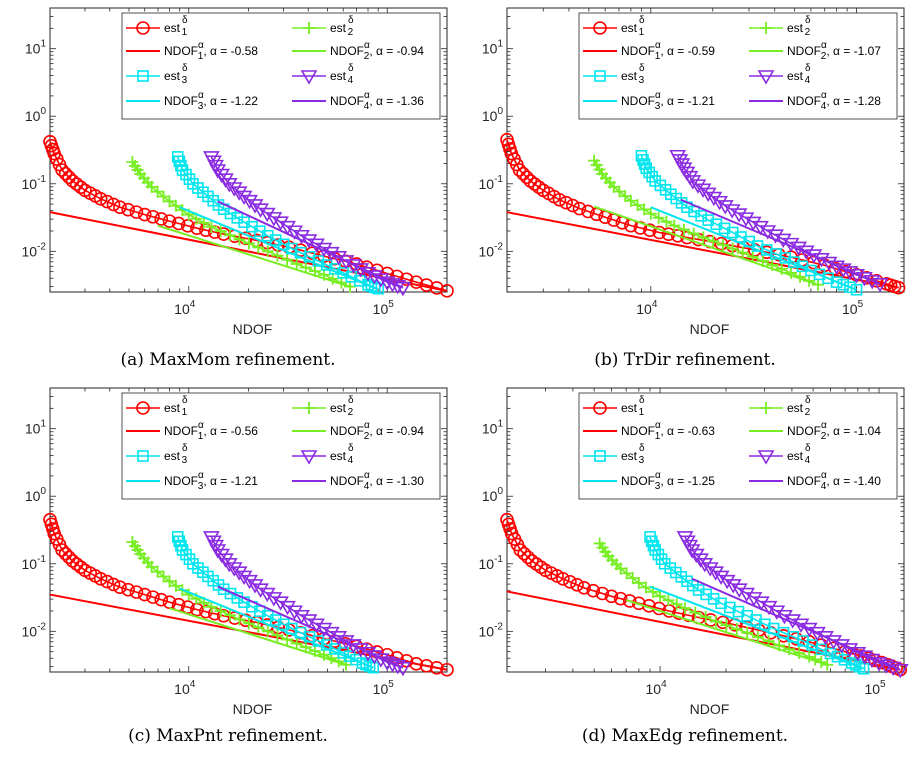  What do you see at coordinates (377, 431) in the screenshot?
I see `legend-label-fit-2: NDOFα 2, α = -0.94` at bounding box center [377, 431].